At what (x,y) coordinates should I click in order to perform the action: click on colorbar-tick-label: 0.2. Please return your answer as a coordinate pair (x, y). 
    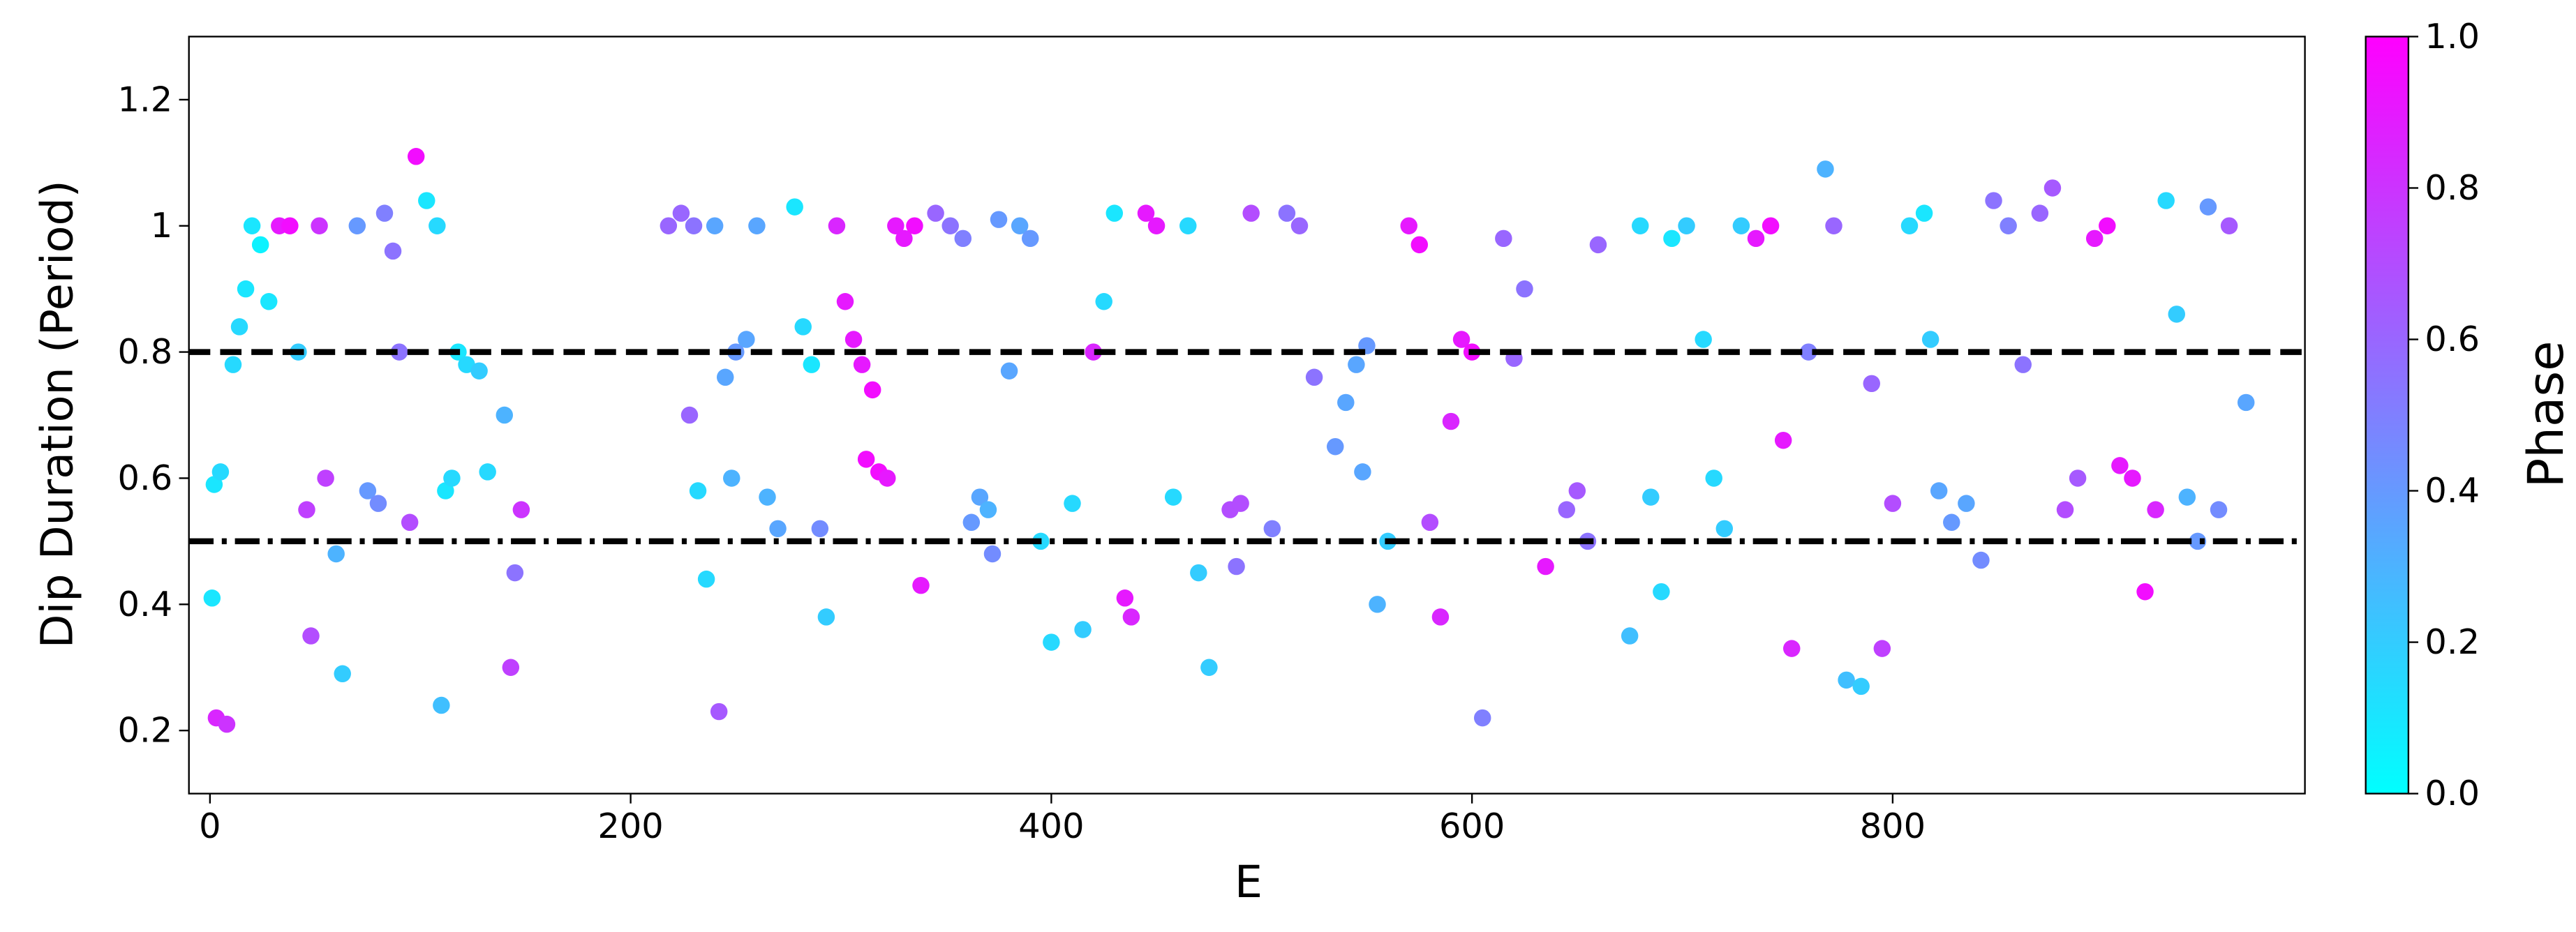
    Looking at the image, I should click on (2452, 642).